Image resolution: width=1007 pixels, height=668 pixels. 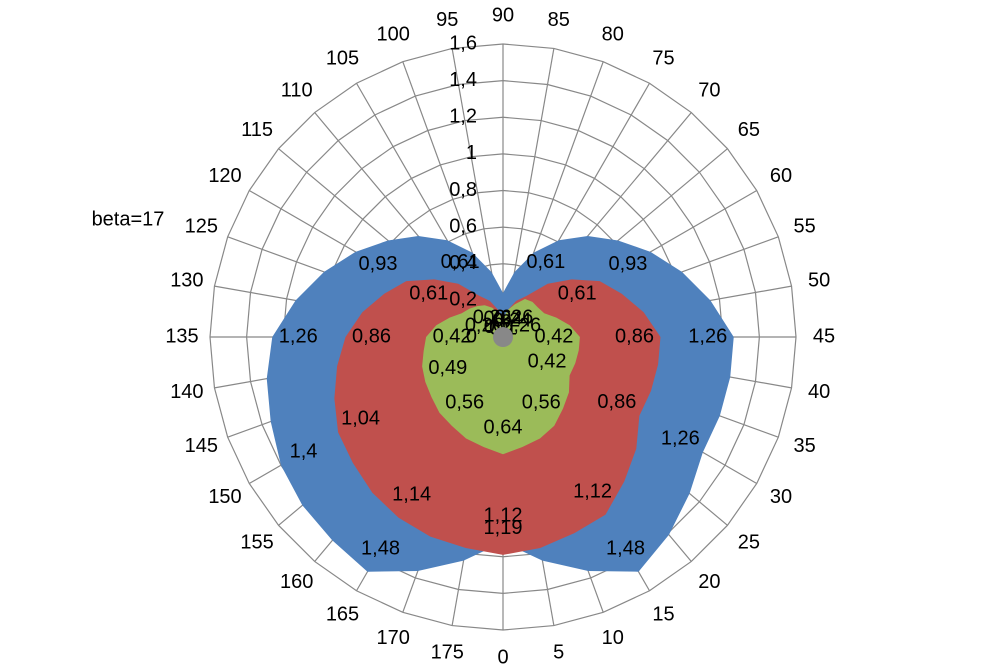 What do you see at coordinates (819, 281) in the screenshot?
I see `category-label: 50` at bounding box center [819, 281].